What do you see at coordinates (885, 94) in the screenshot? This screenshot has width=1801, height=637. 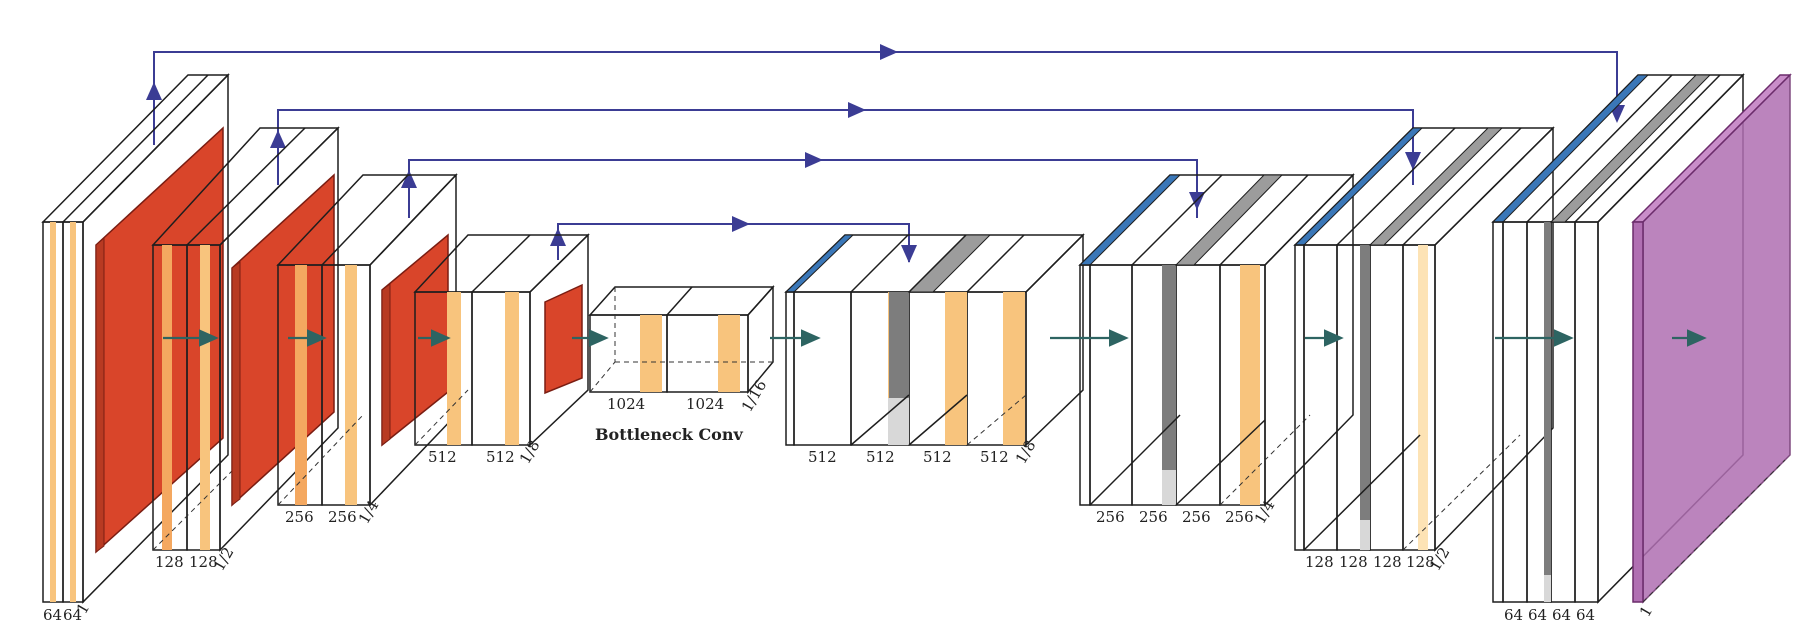 I see `skip-connection-level1` at bounding box center [885, 94].